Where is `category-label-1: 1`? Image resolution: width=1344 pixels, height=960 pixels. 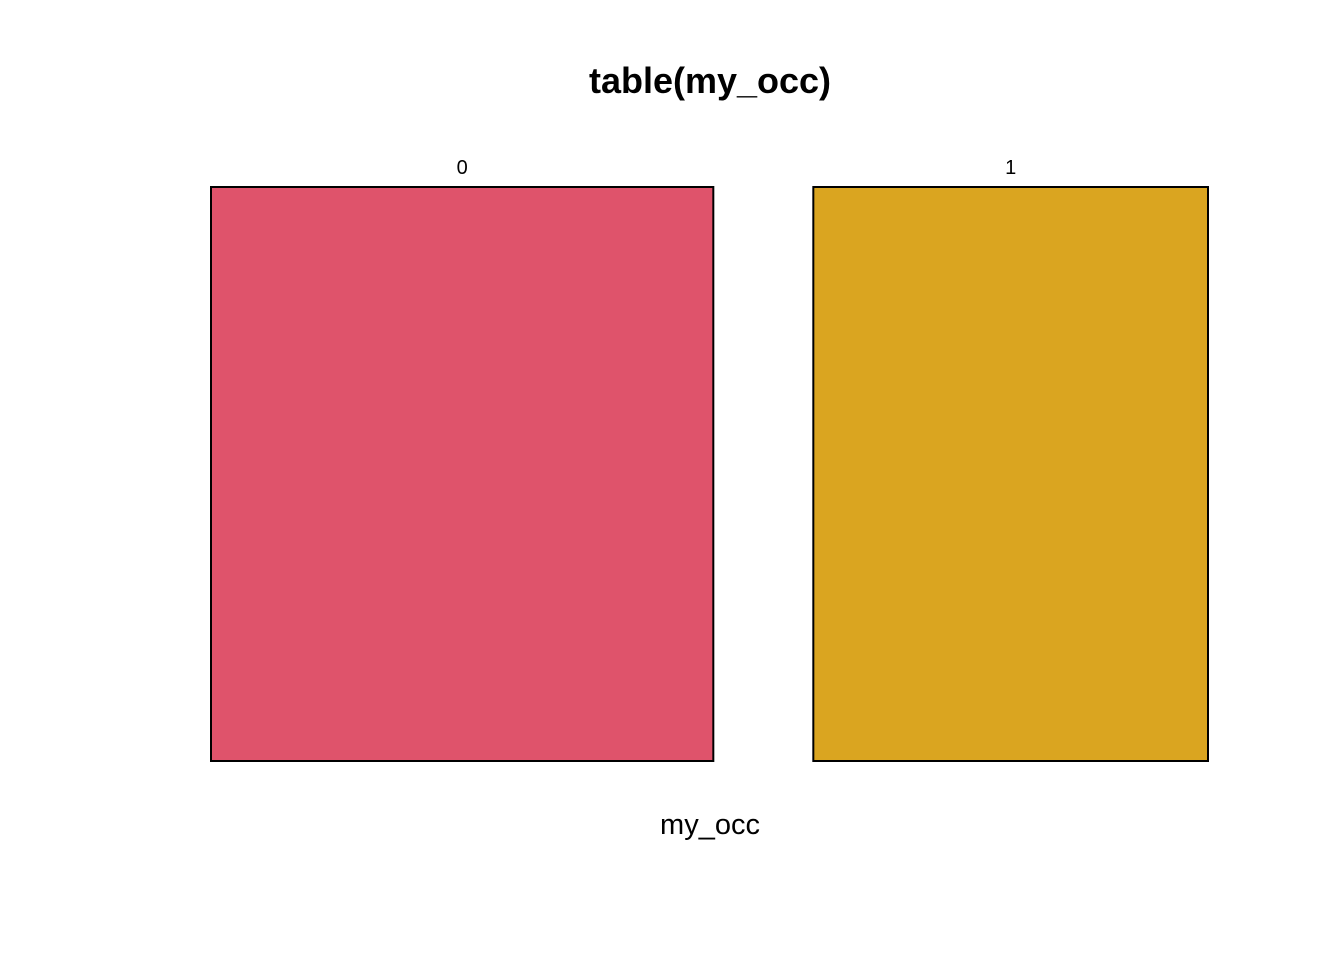 category-label-1: 1 is located at coordinates (1010, 168).